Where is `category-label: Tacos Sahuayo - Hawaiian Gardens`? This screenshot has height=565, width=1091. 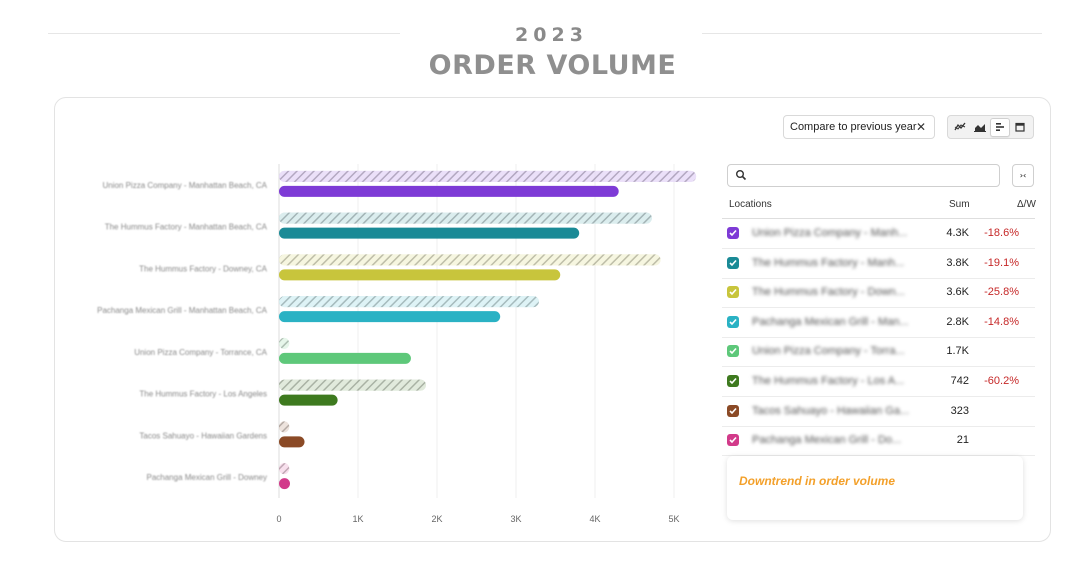
category-label: Tacos Sahuayo - Hawaiian Gardens is located at coordinates (203, 435).